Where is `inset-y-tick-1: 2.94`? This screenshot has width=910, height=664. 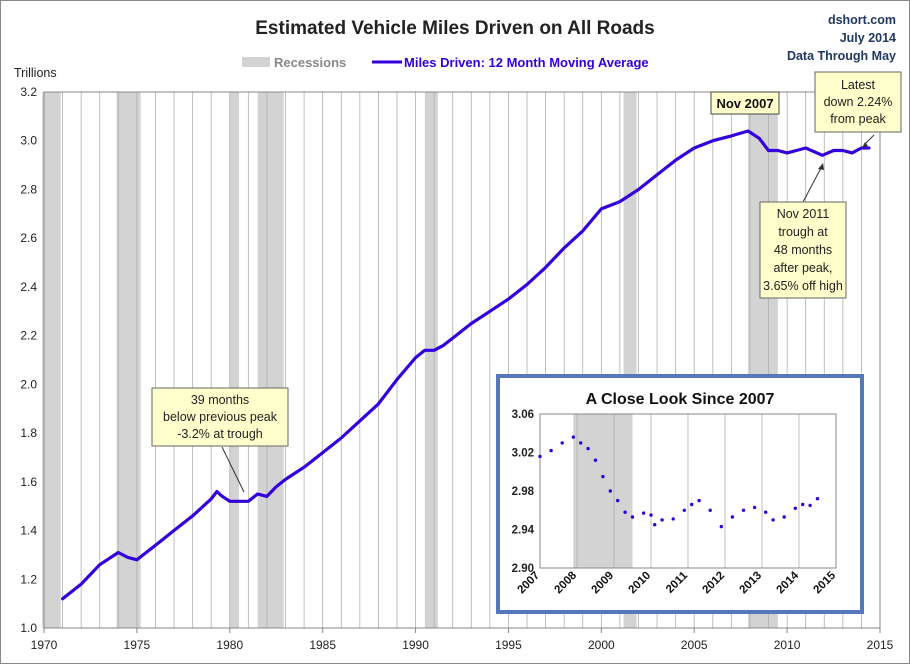
inset-y-tick-1: 2.94 is located at coordinates (523, 531).